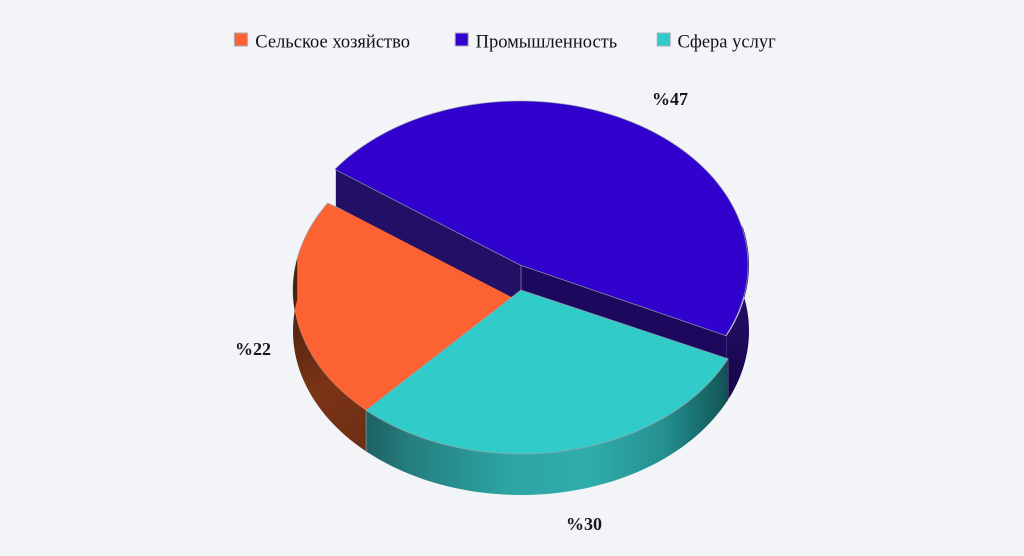  I want to click on svg-text: Сфера услуг, so click(727, 43).